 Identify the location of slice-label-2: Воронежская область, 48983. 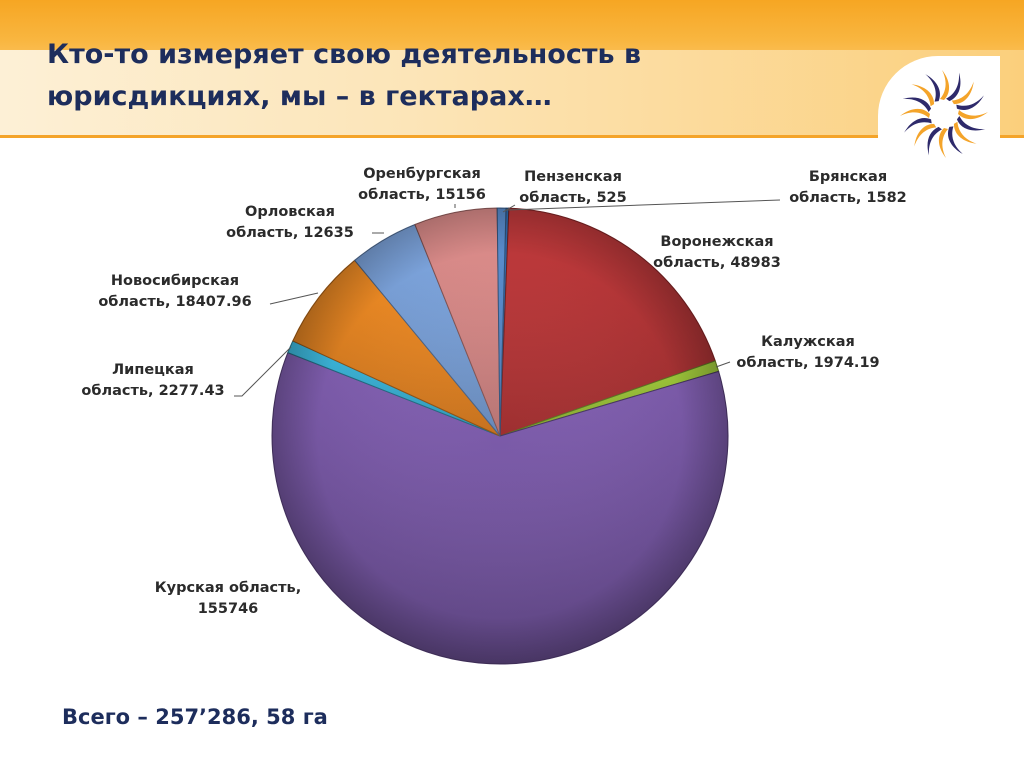
(717, 252).